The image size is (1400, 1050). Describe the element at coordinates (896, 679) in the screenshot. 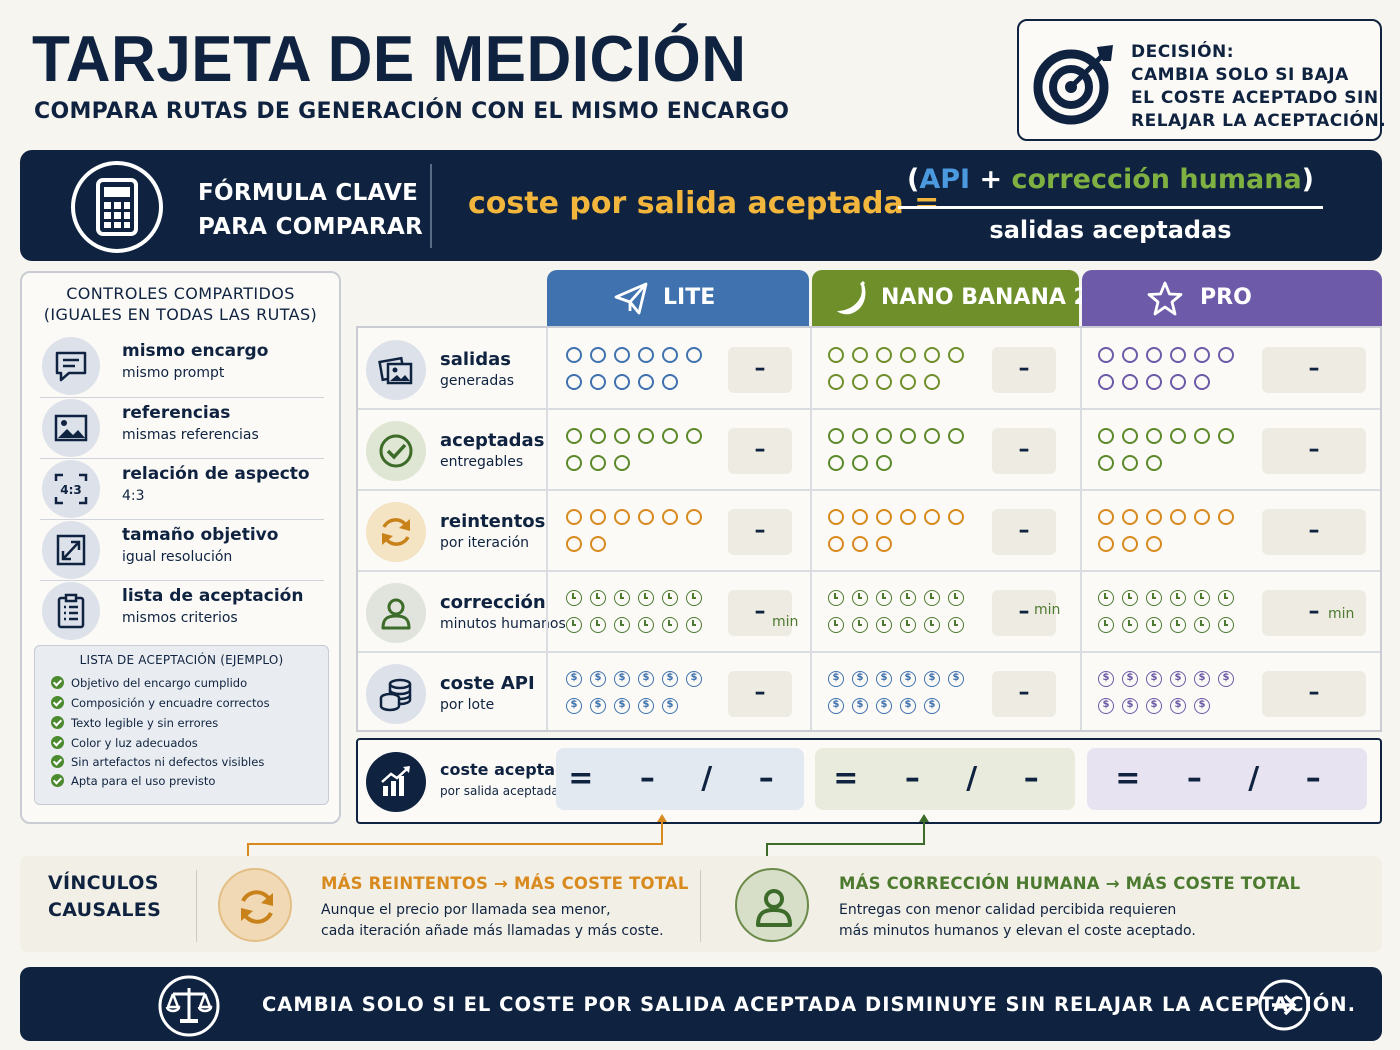

I see `symbol-row: $ $ $ $ $ $` at that location.